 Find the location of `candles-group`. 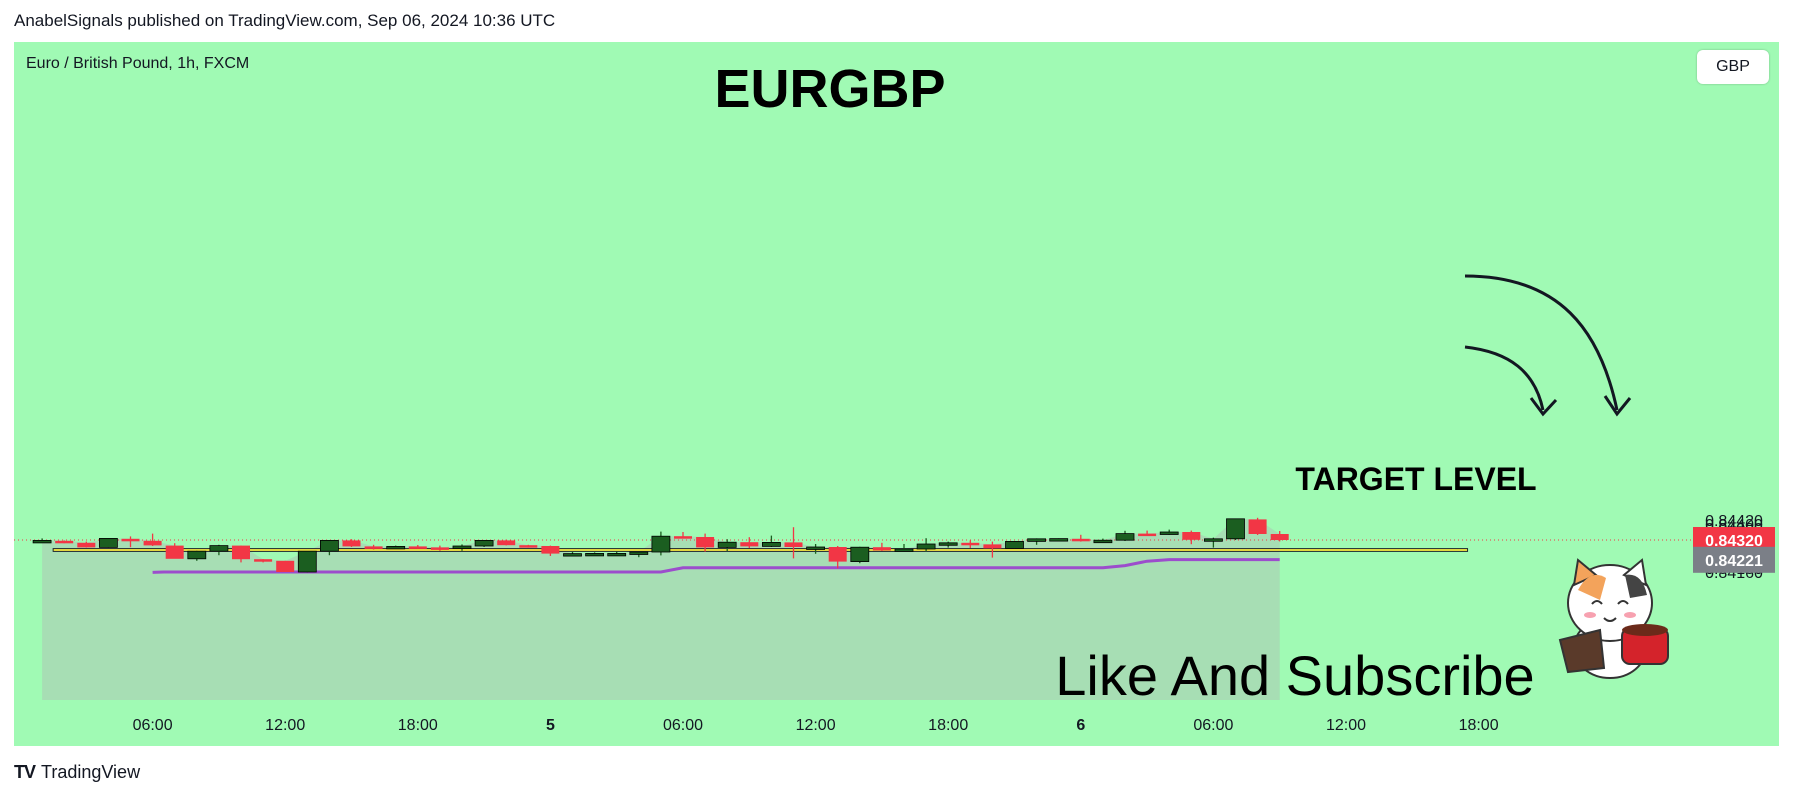

candles-group is located at coordinates (660, 545).